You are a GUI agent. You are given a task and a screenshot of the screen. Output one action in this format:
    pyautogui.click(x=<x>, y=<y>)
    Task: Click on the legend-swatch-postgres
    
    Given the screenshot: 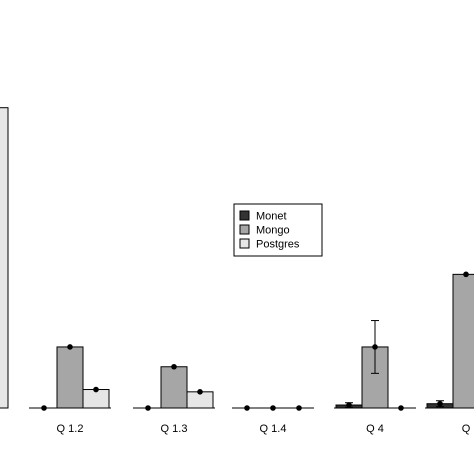 What is the action you would take?
    pyautogui.click(x=244, y=243)
    